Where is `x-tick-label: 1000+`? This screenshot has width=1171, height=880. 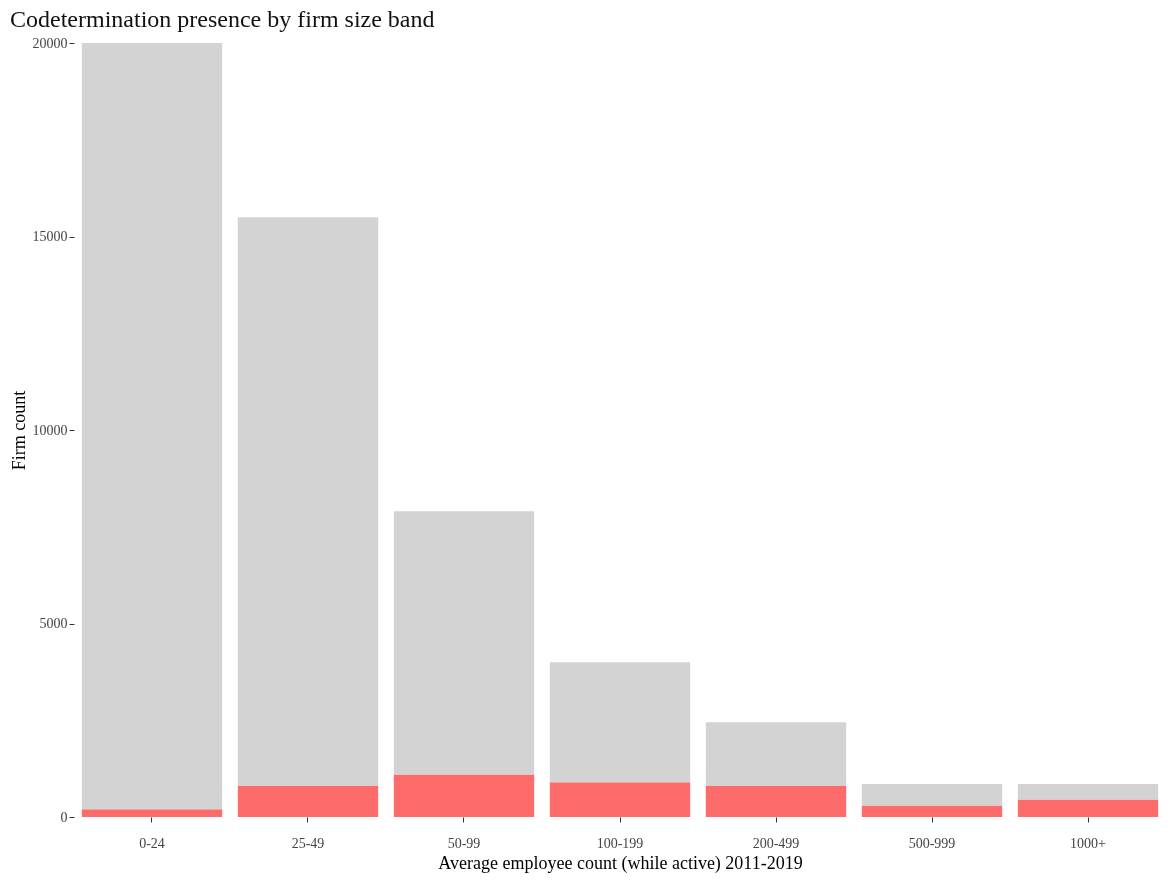 x-tick-label: 1000+ is located at coordinates (1088, 843).